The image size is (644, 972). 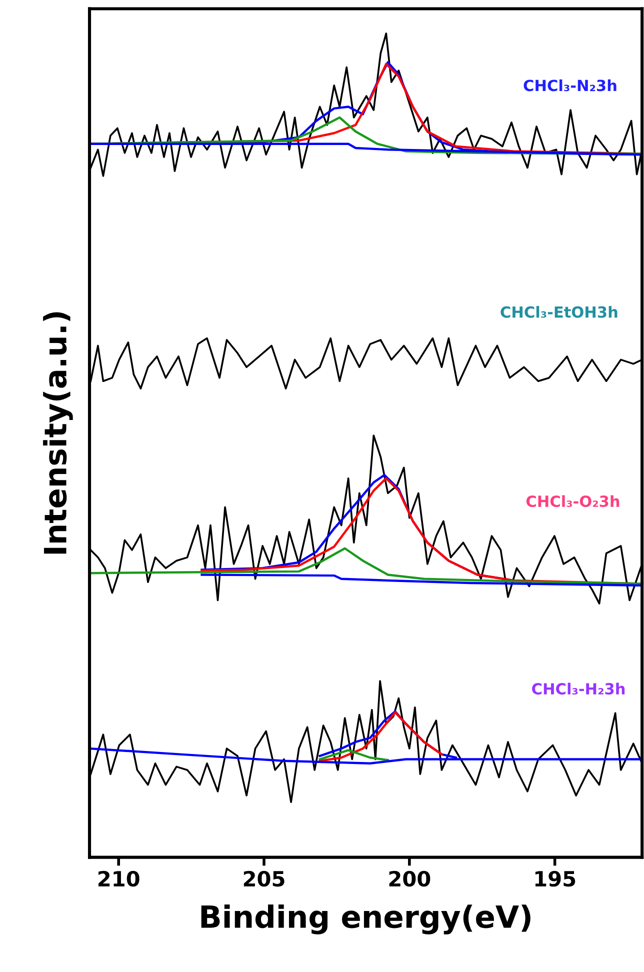 I want to click on x-tick-label: 200, so click(x=409, y=878).